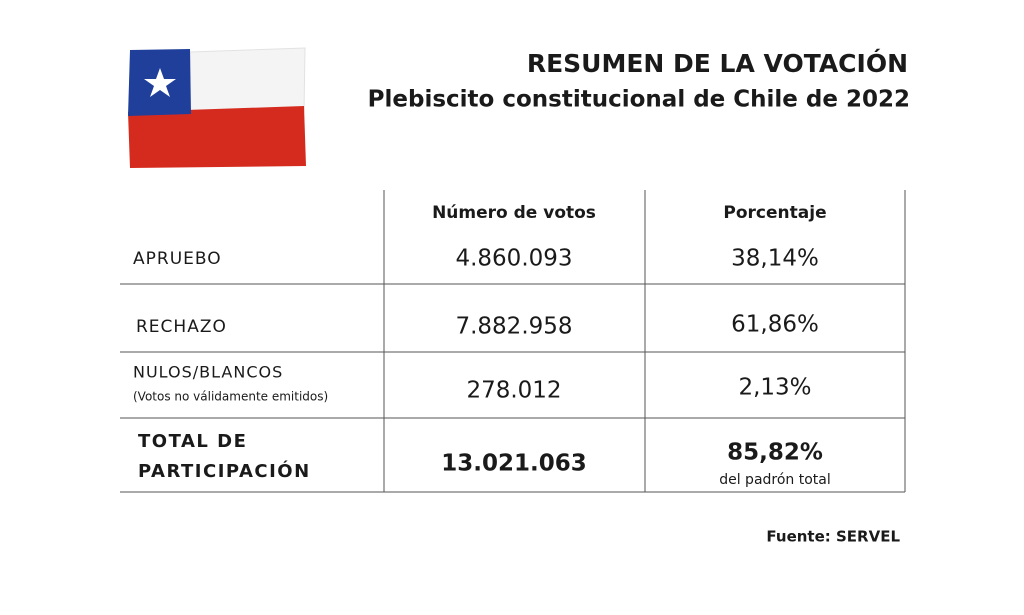 The image size is (1024, 615). What do you see at coordinates (224, 471) in the screenshot?
I see `row-label: PARTICIPACIÓN` at bounding box center [224, 471].